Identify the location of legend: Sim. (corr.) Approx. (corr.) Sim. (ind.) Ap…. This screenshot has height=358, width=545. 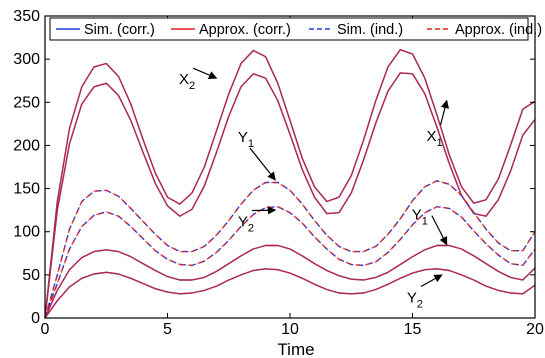
(295, 29).